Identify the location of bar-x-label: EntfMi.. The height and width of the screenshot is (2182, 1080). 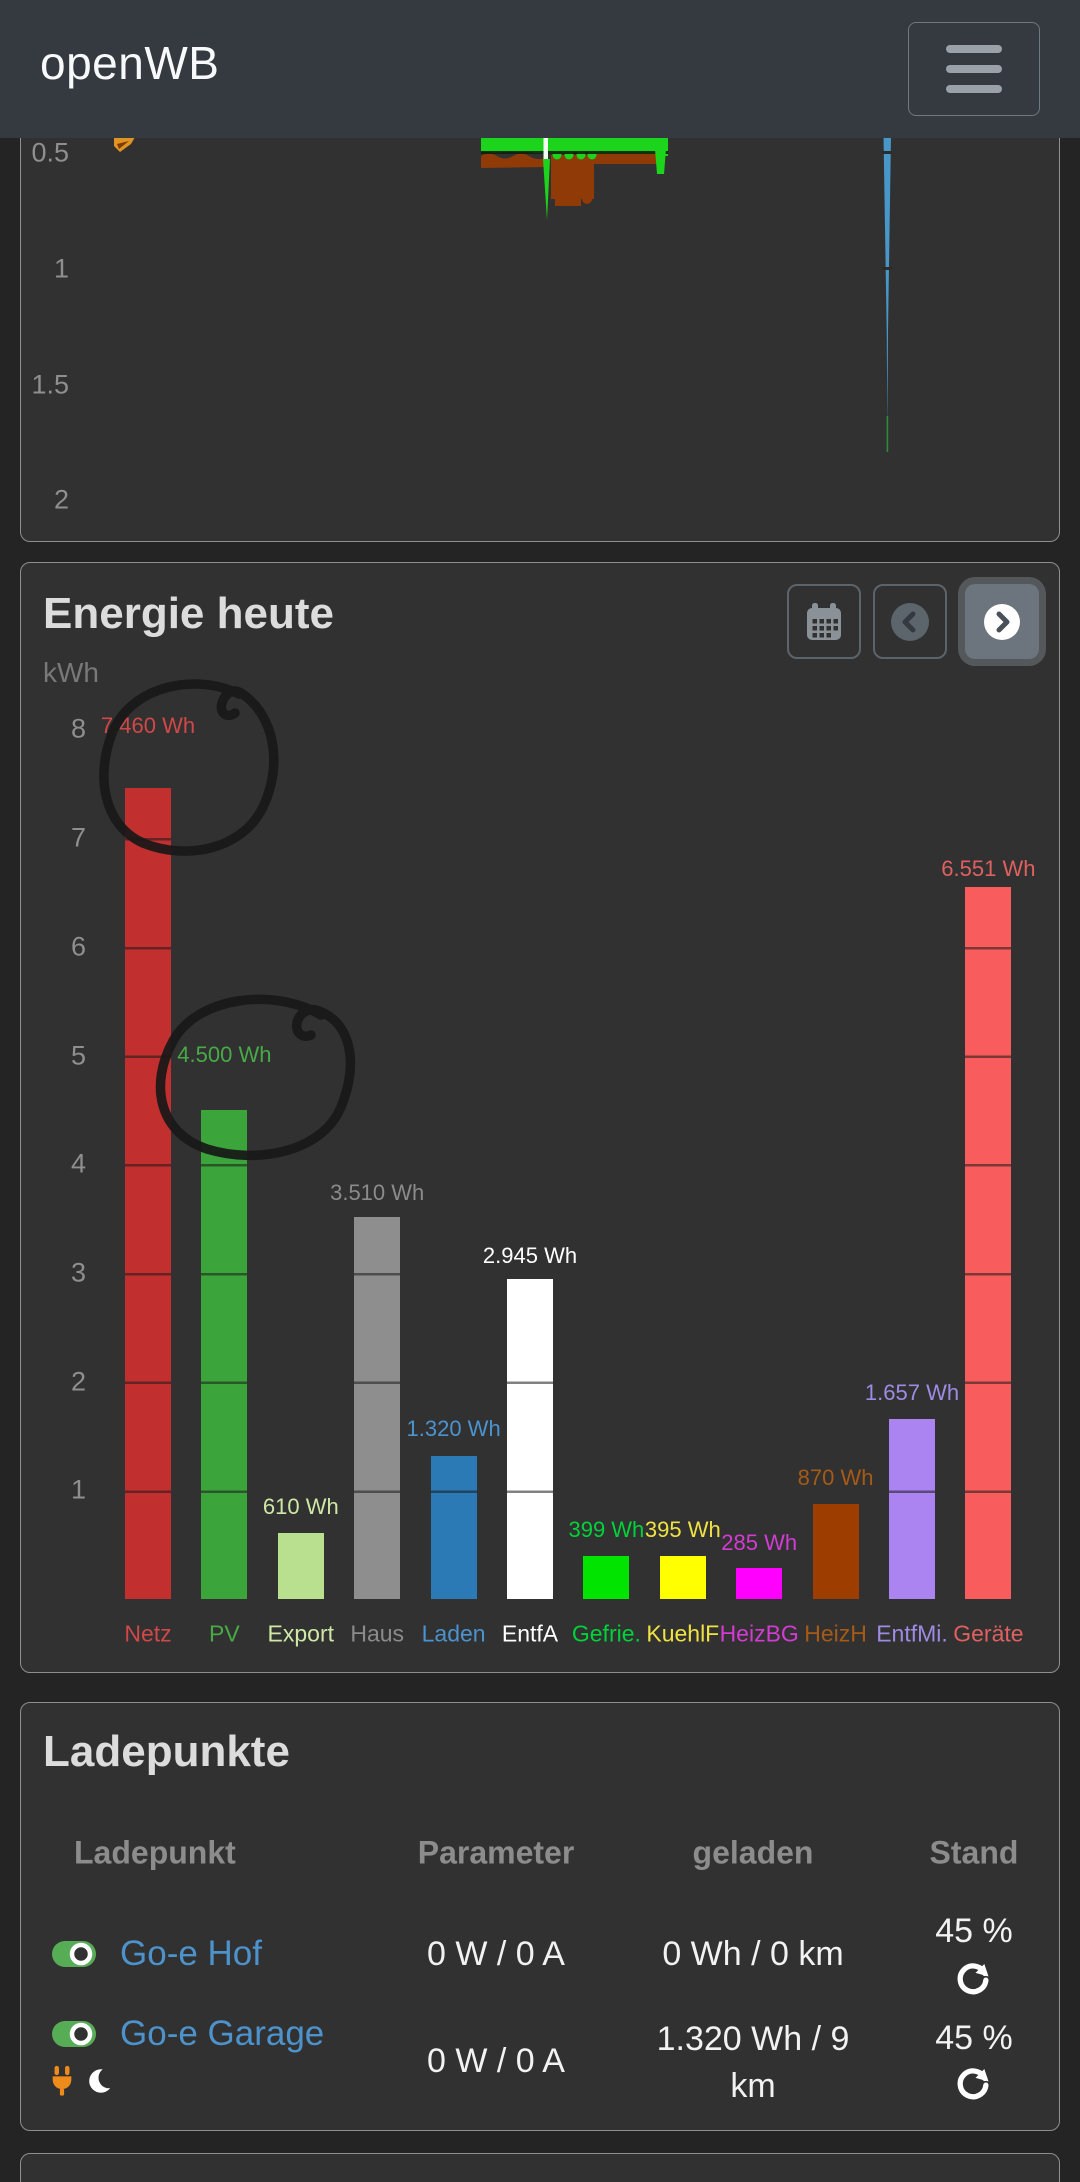
(912, 1633).